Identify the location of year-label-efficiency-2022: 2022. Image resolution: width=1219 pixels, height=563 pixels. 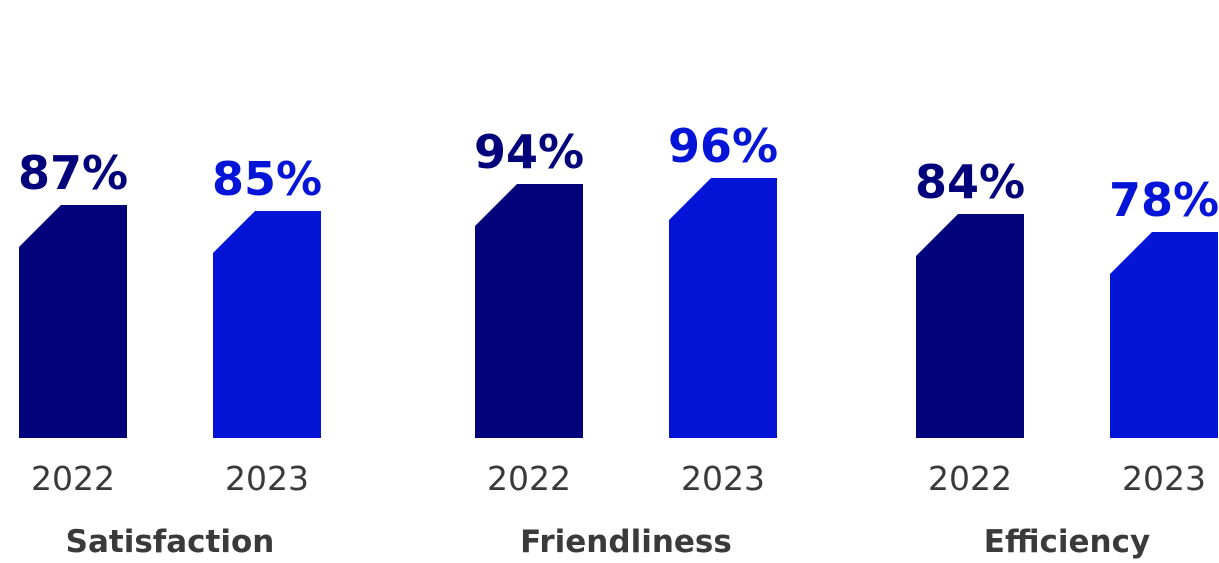
(970, 478).